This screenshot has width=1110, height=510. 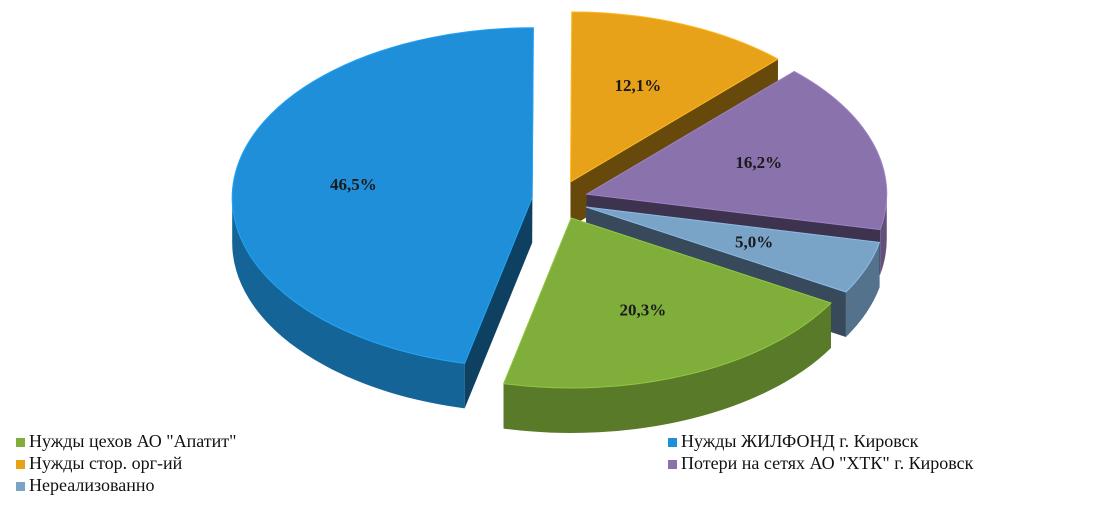 I want to click on data-label: 46,5%, so click(x=353, y=184).